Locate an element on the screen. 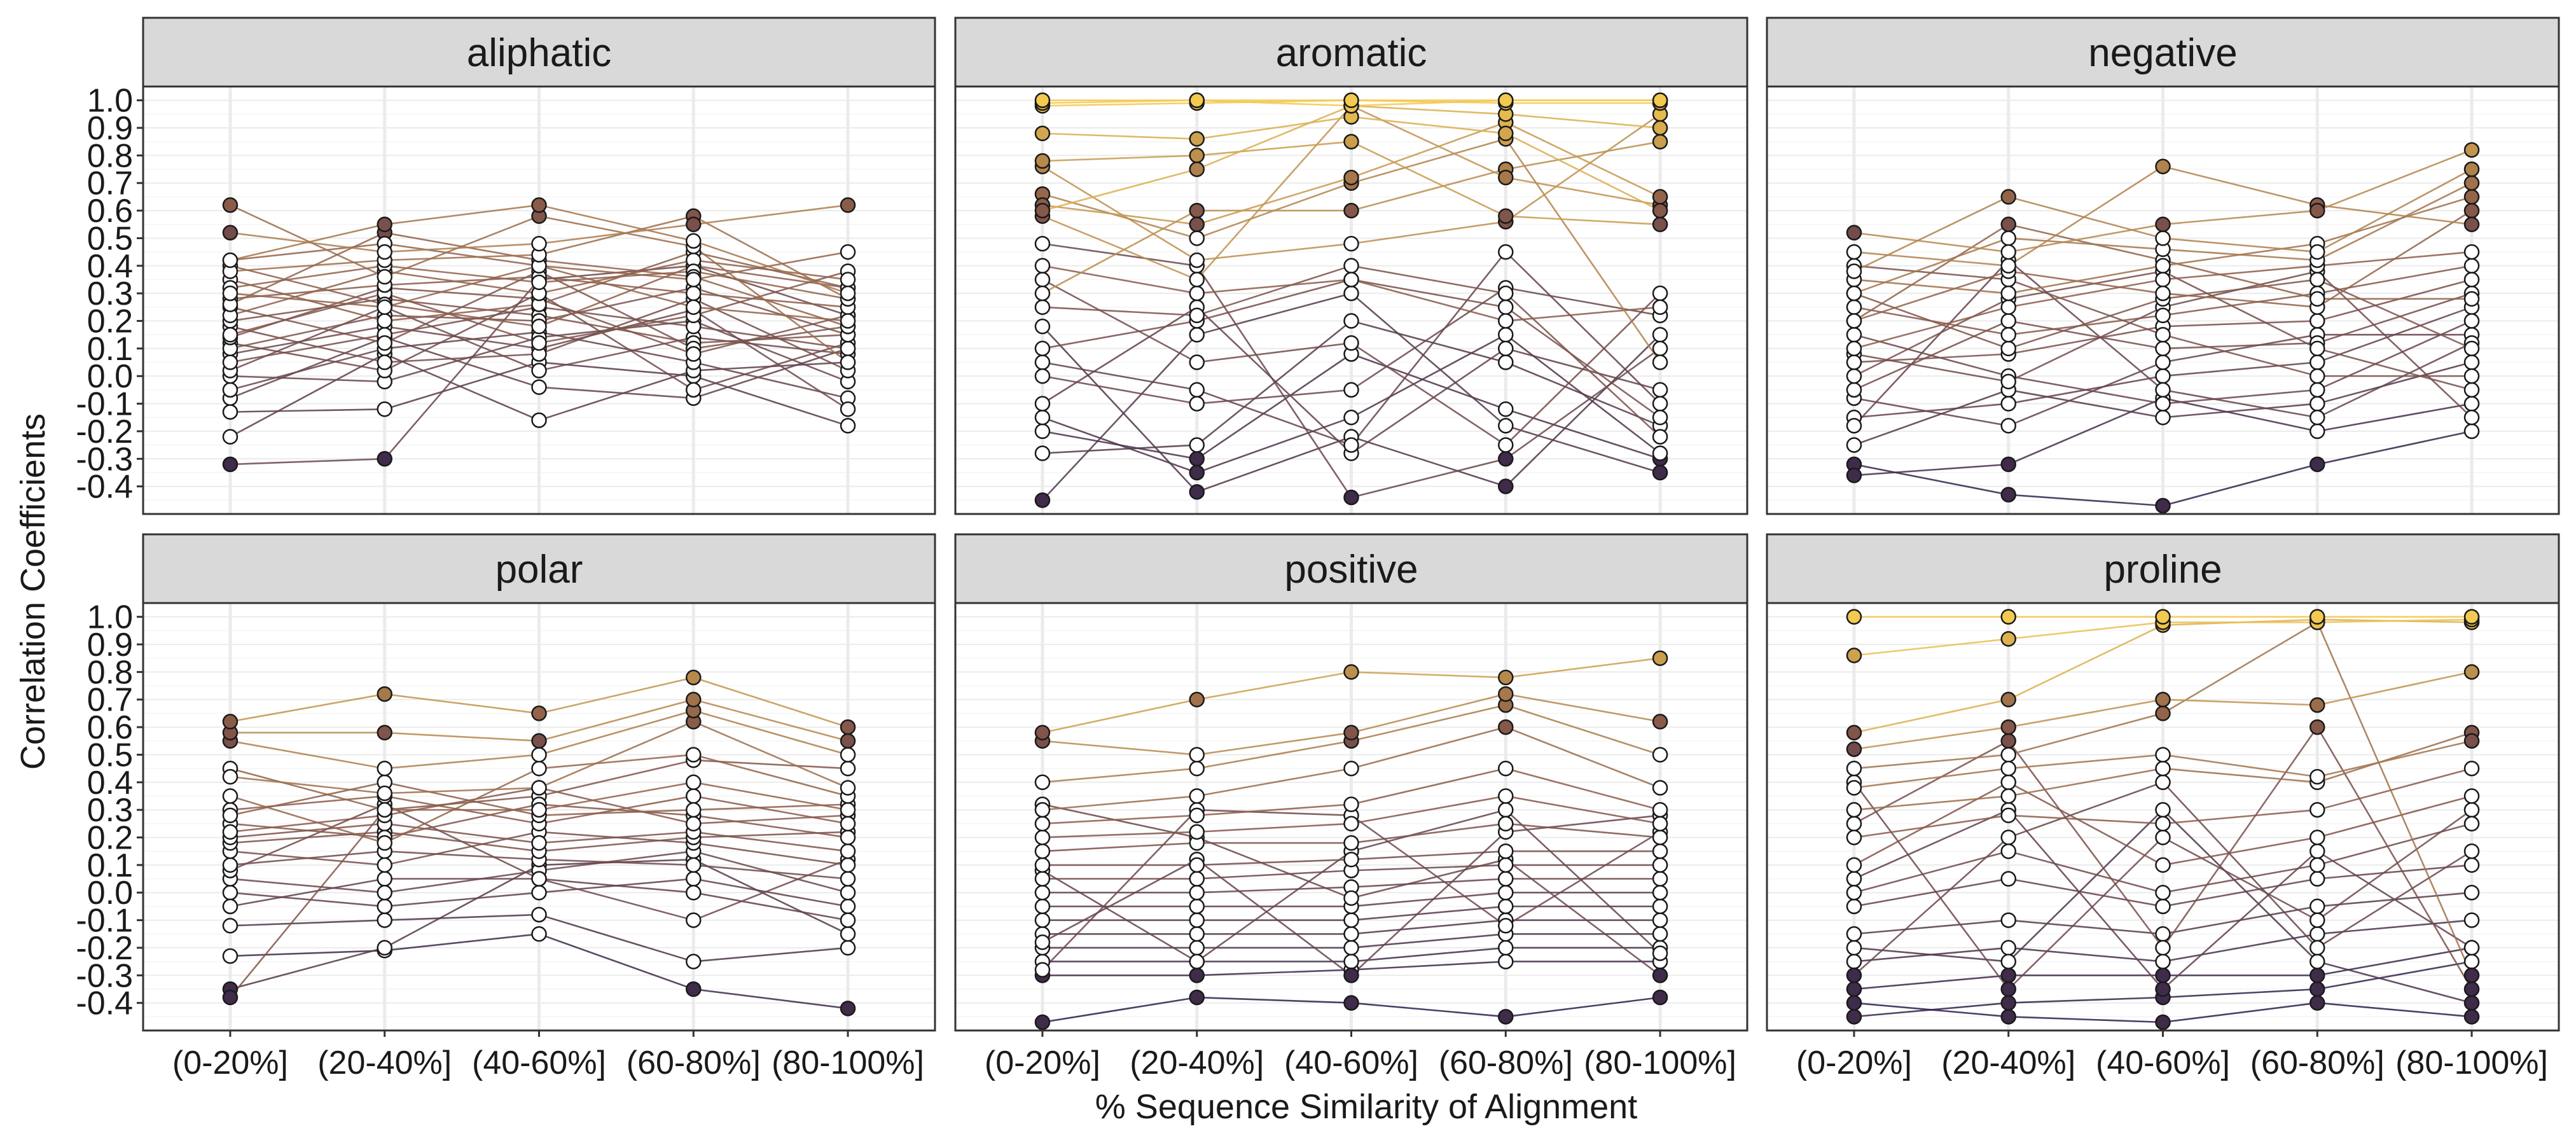 Image resolution: width=2576 pixels, height=1145 pixels. facet-panel-aromatic: aromatic is located at coordinates (1351, 266).